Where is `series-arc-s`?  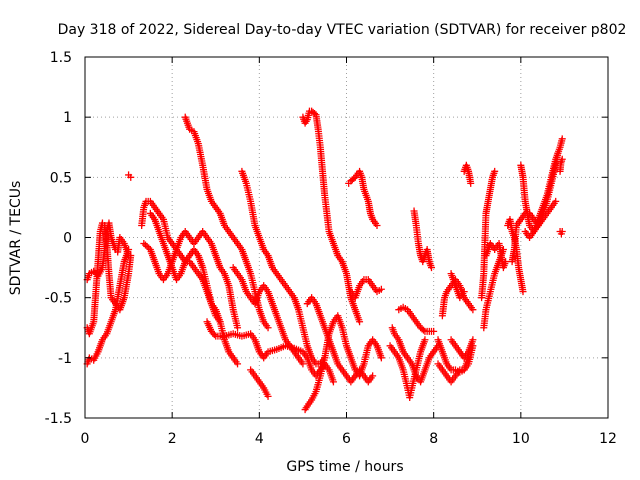 series-arc-s is located at coordinates (415, 355).